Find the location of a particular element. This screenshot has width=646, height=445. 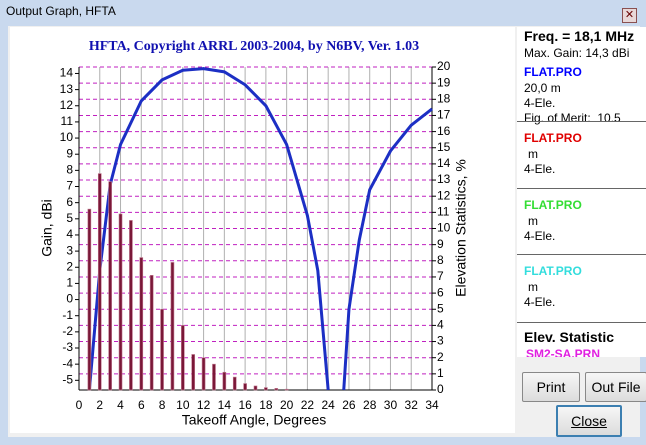

x-tick-label: 14 is located at coordinates (225, 405).